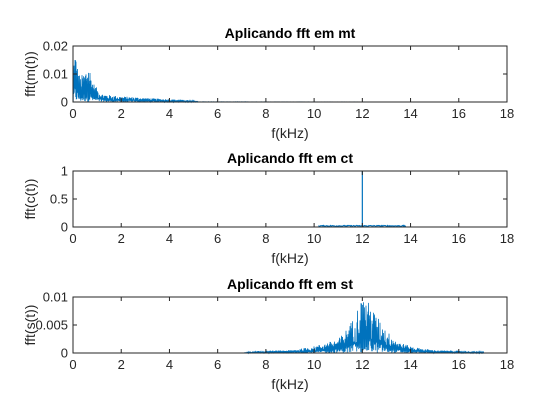 This screenshot has height=420, width=560. I want to click on plot-title: Aplicando fft em st, so click(290, 284).